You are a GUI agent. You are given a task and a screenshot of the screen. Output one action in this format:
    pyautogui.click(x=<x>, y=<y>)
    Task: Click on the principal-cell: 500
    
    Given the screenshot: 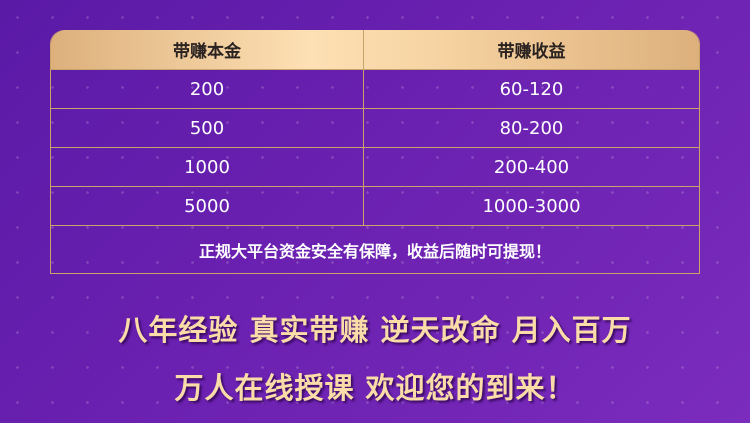 What is the action you would take?
    pyautogui.click(x=207, y=128)
    